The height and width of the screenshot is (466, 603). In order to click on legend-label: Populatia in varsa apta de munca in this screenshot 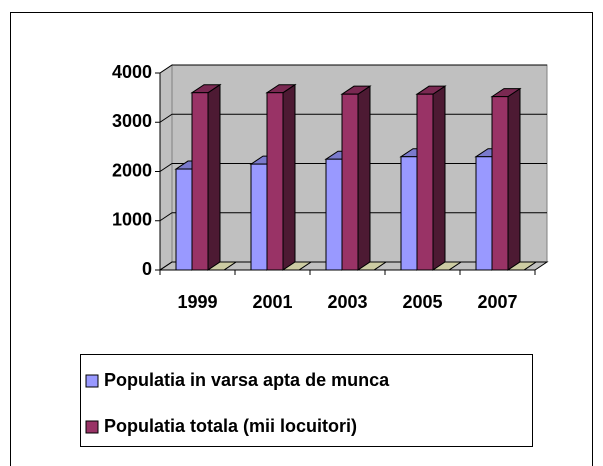, I will do `click(247, 380)`.